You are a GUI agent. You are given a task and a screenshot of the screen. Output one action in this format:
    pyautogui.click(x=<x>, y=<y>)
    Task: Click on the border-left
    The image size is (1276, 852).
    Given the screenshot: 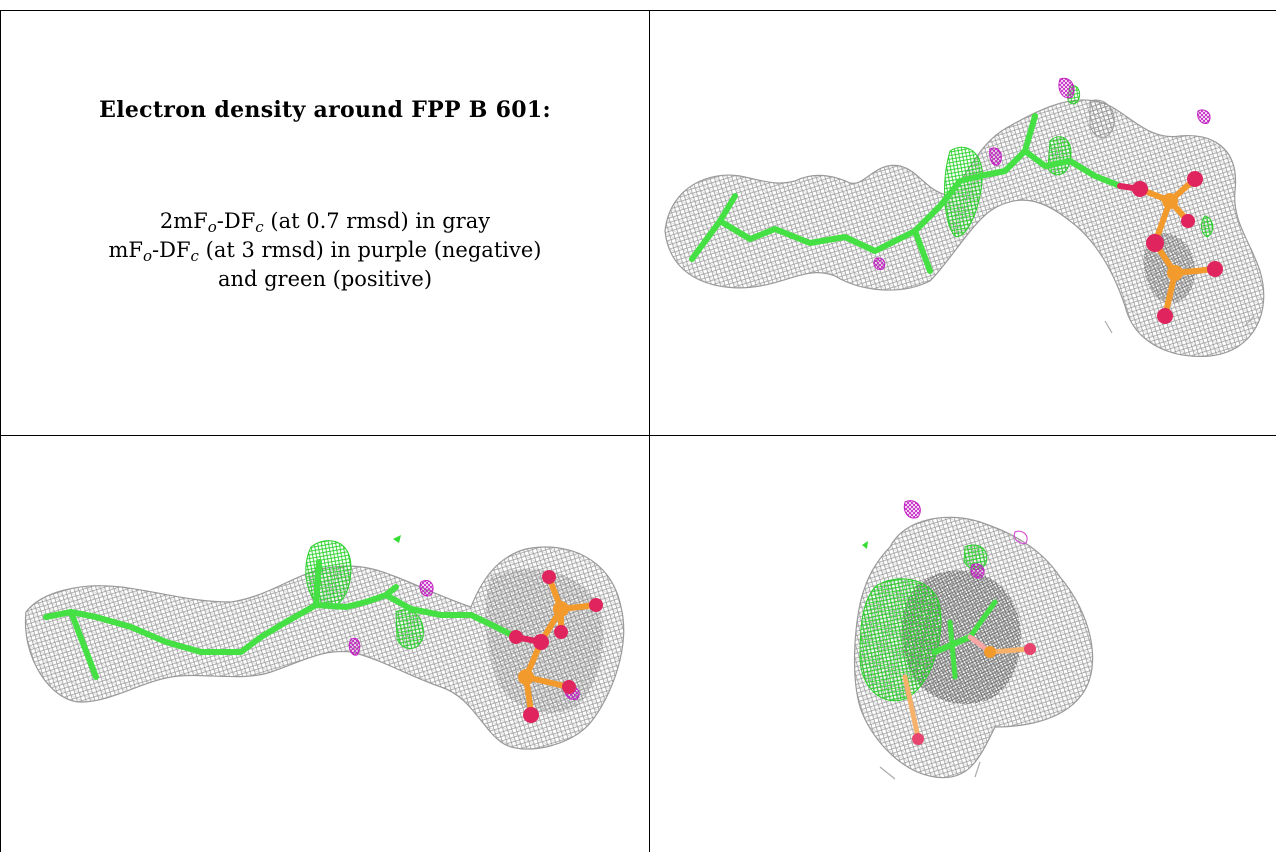 What is the action you would take?
    pyautogui.click(x=0, y=431)
    